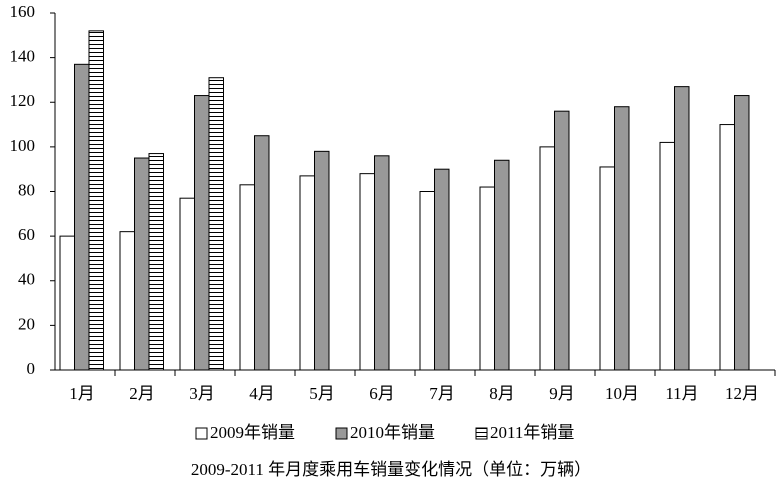 Image resolution: width=782 pixels, height=488 pixels. What do you see at coordinates (322, 393) in the screenshot?
I see `x-tick-label: 5月` at bounding box center [322, 393].